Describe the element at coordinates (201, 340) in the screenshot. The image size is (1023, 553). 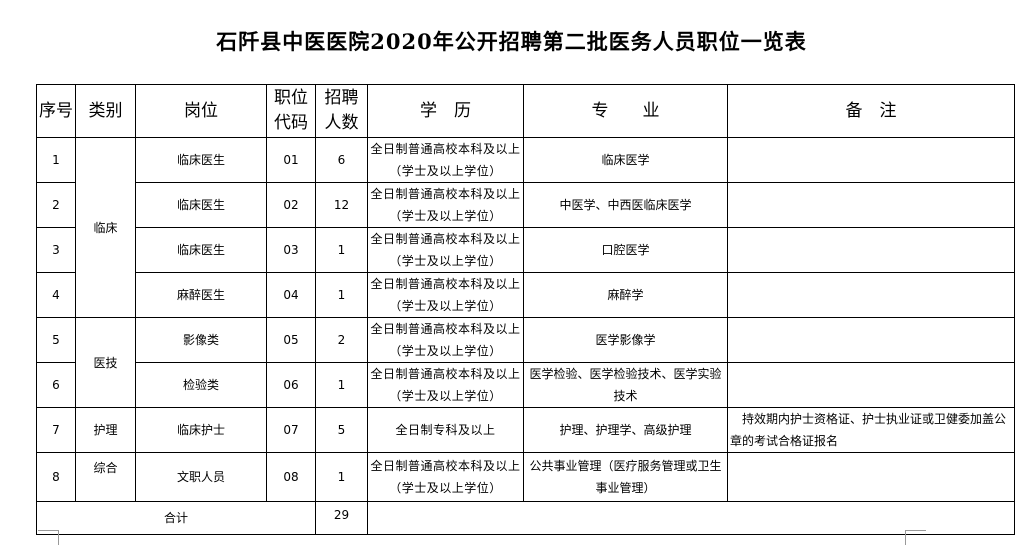
I see `post-cell: 影像类` at that location.